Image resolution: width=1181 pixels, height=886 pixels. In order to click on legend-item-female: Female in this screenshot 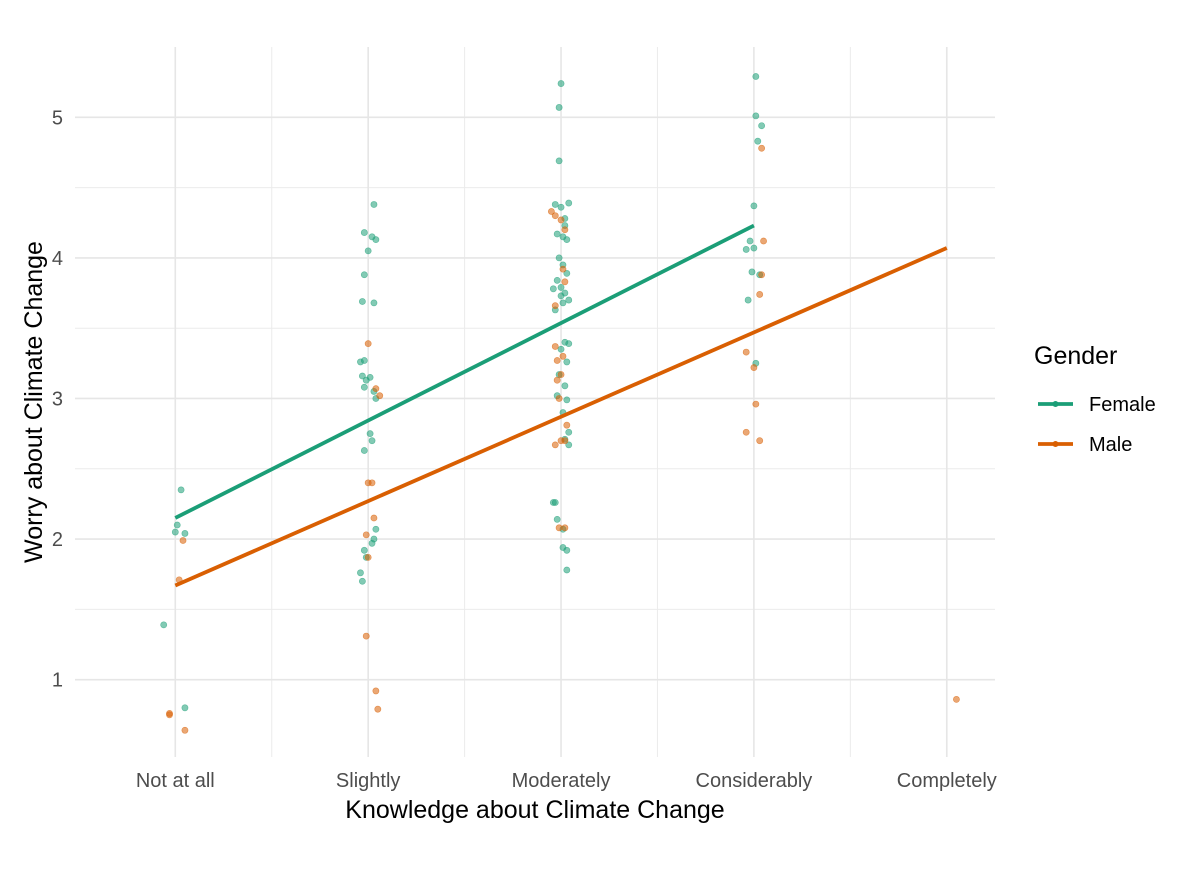, I will do `click(1097, 405)`.